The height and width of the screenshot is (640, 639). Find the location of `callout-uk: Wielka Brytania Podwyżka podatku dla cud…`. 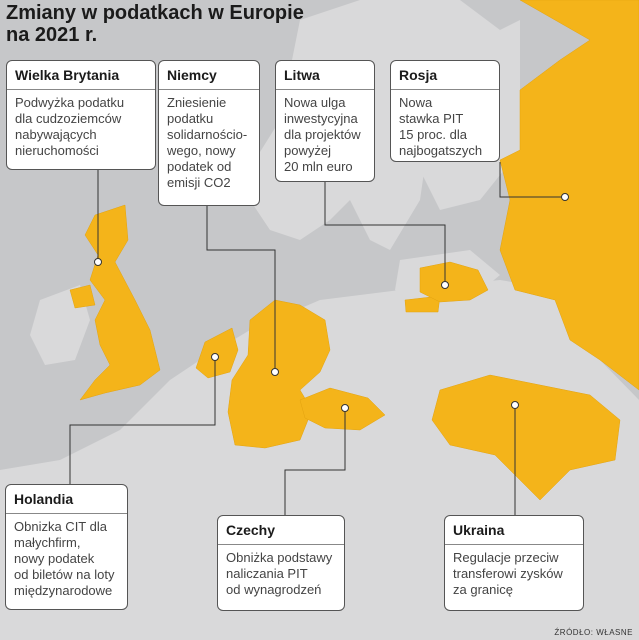

callout-uk: Wielka Brytania Podwyżka podatku dla cud… is located at coordinates (81, 115).